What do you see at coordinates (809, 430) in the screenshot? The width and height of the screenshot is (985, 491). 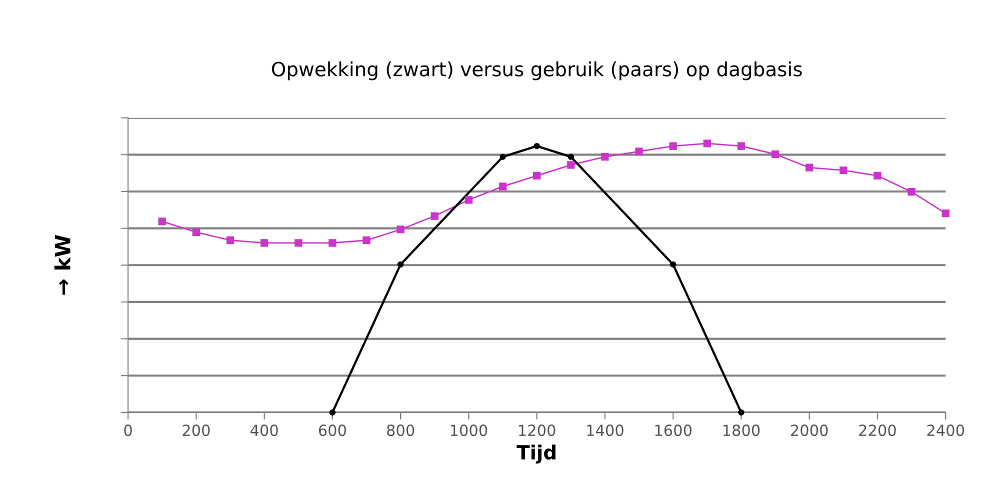 I see `x-tick-label: 2000` at bounding box center [809, 430].